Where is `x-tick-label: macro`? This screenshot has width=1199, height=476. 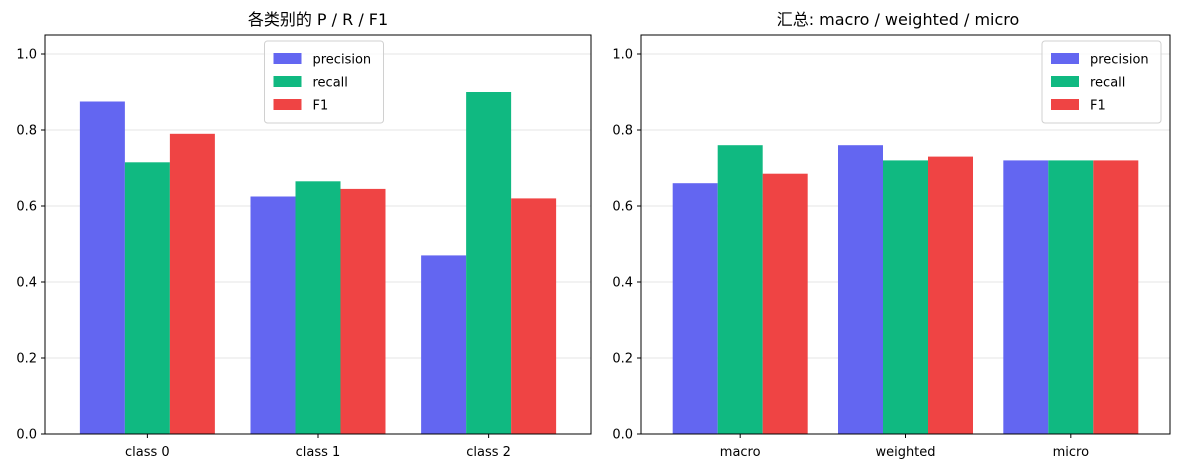 x-tick-label: macro is located at coordinates (740, 452).